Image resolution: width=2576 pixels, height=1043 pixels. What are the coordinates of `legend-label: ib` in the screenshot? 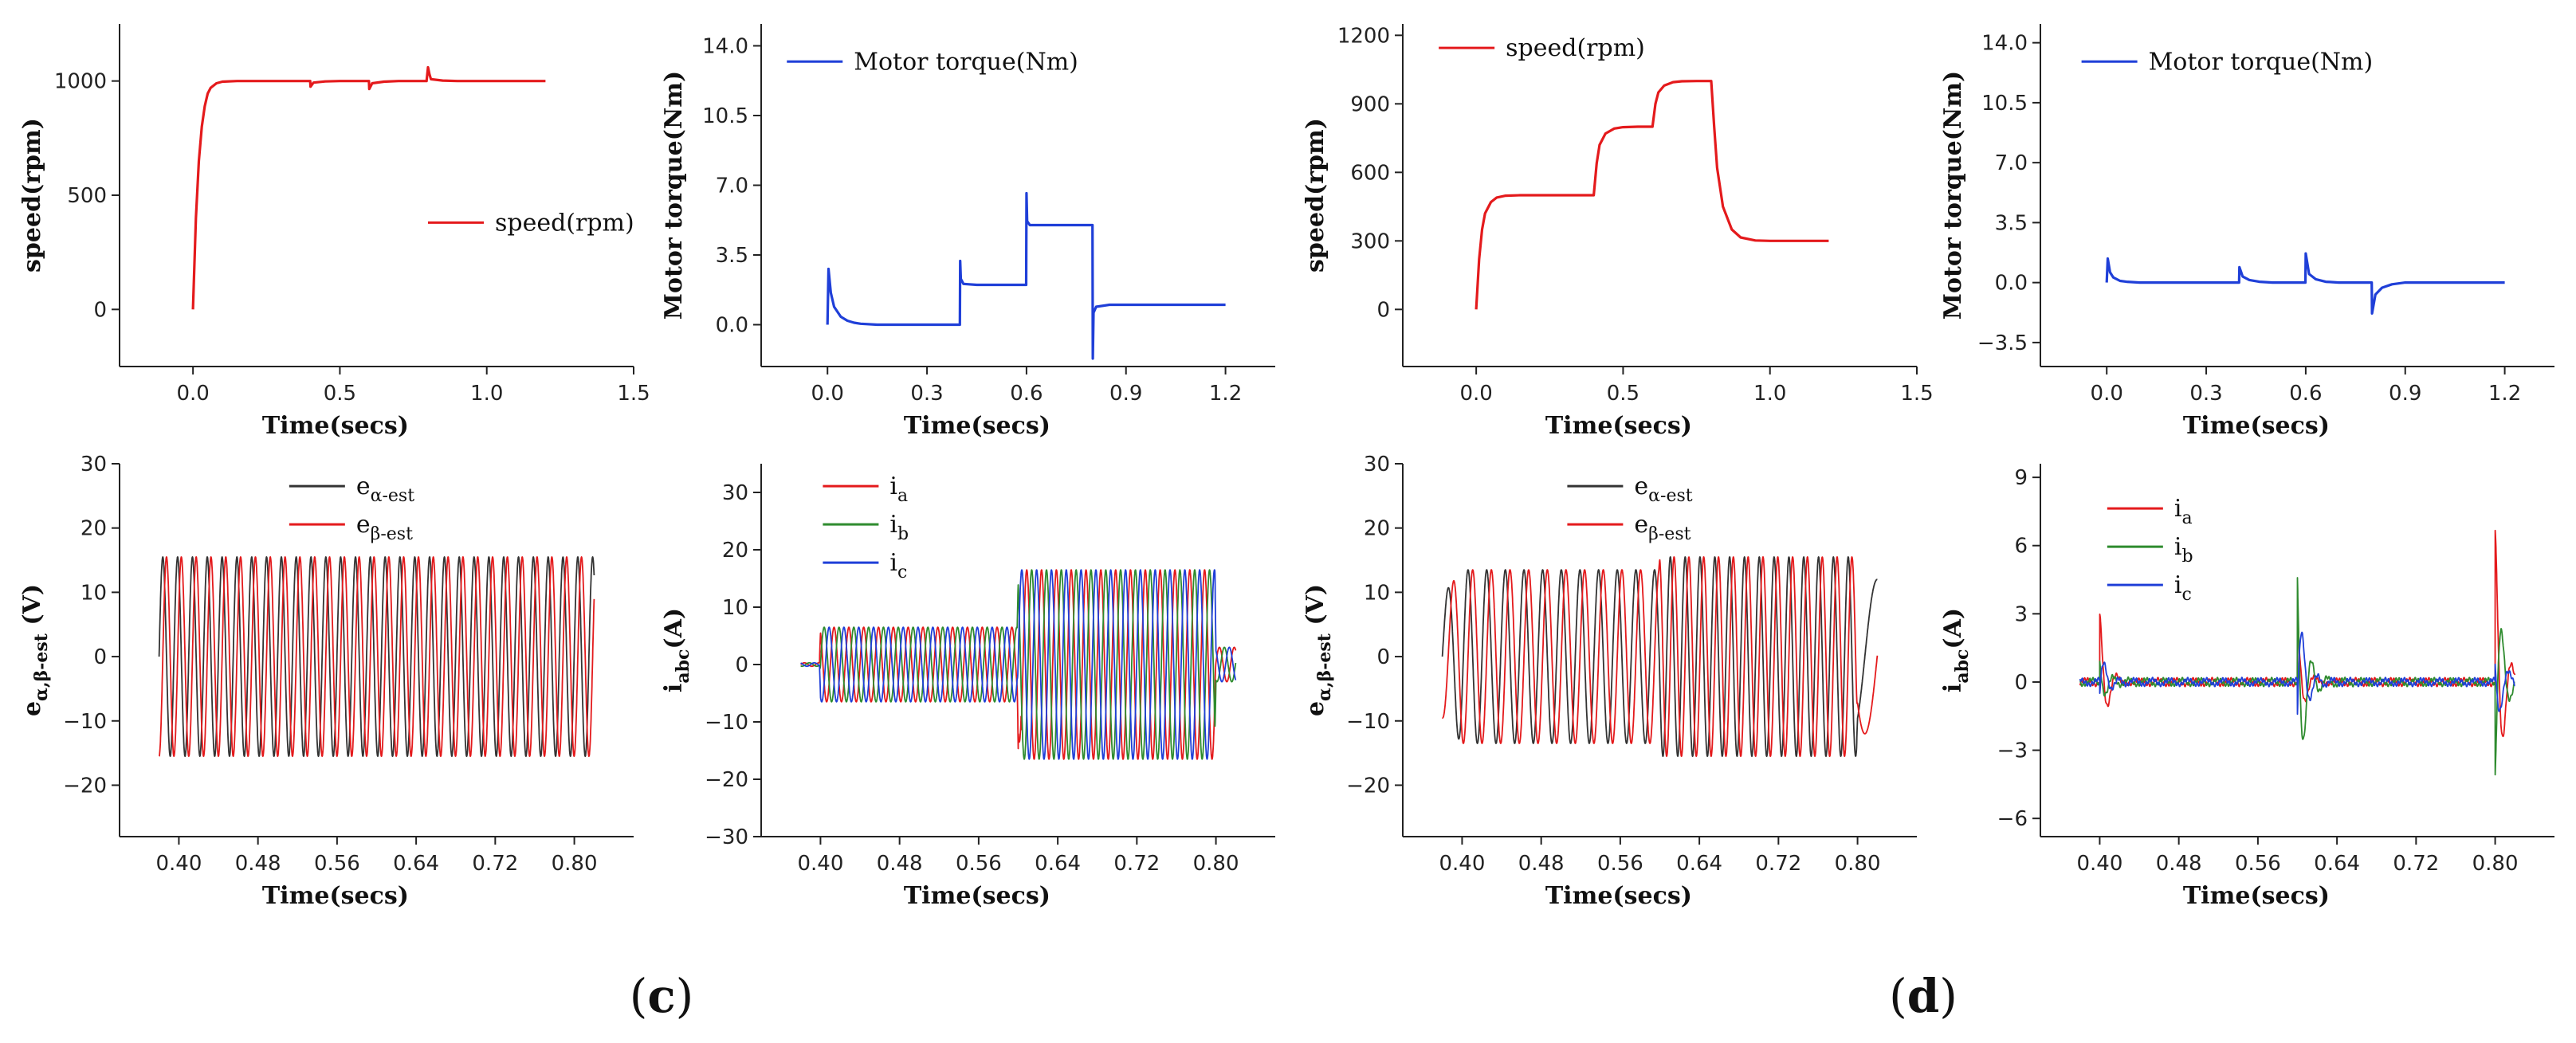 It's located at (2183, 550).